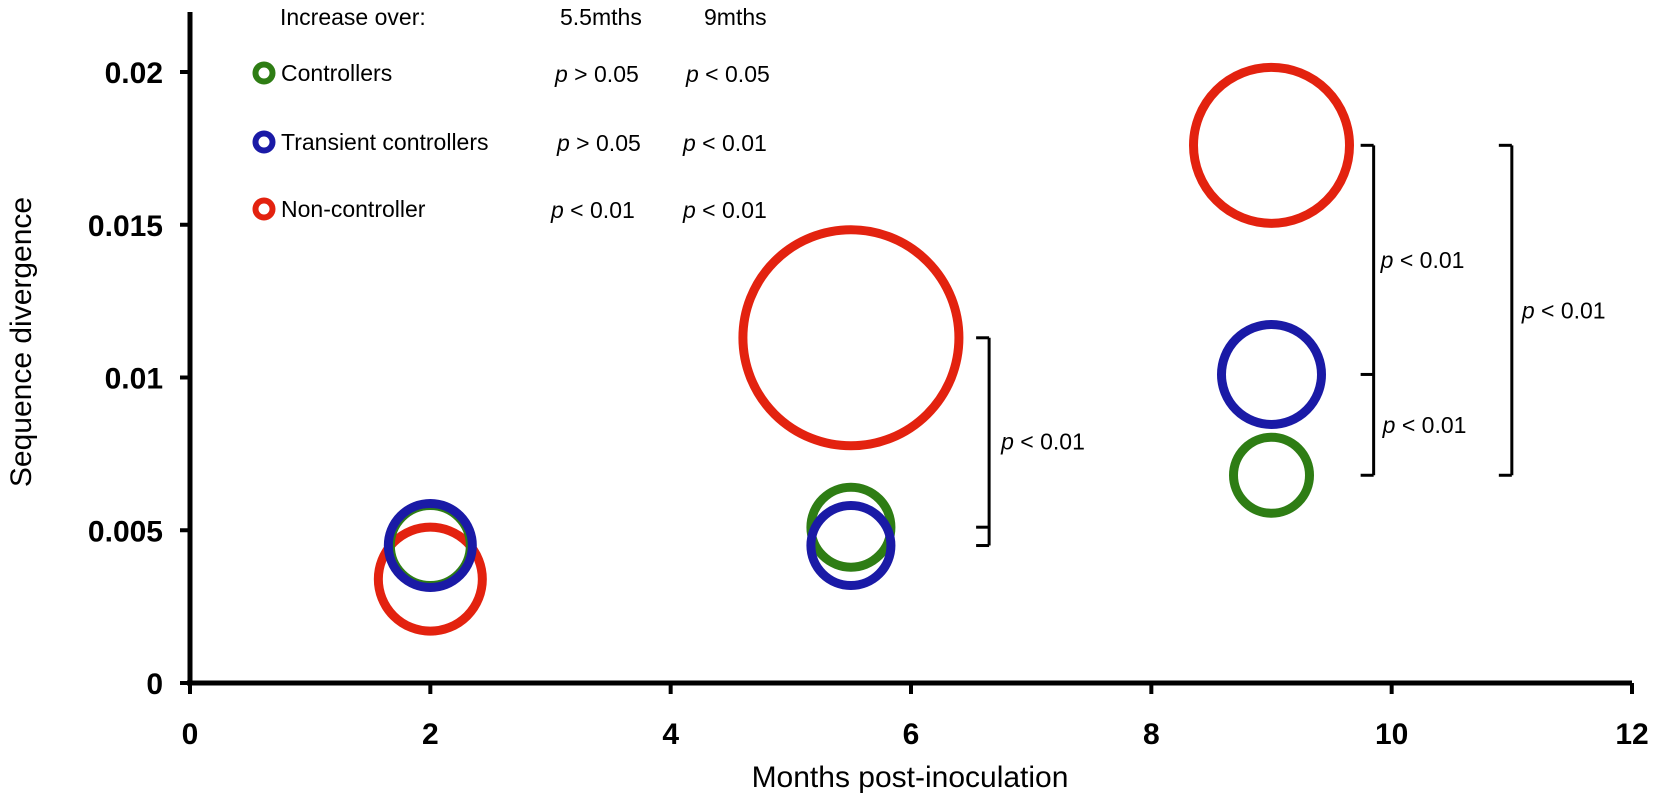 The image size is (1655, 800). Describe the element at coordinates (911, 734) in the screenshot. I see `x-tick-label: 6` at that location.